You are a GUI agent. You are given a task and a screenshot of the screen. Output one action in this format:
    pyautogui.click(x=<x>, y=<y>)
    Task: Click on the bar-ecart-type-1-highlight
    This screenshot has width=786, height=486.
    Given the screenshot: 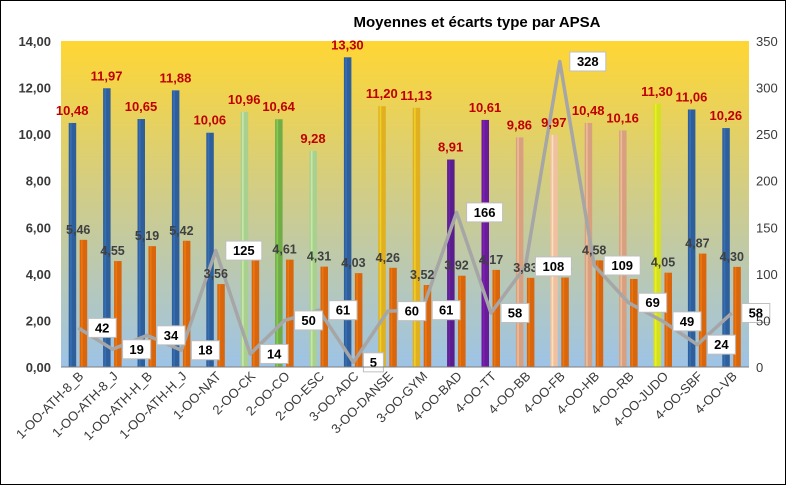 What is the action you would take?
    pyautogui.click(x=116, y=314)
    